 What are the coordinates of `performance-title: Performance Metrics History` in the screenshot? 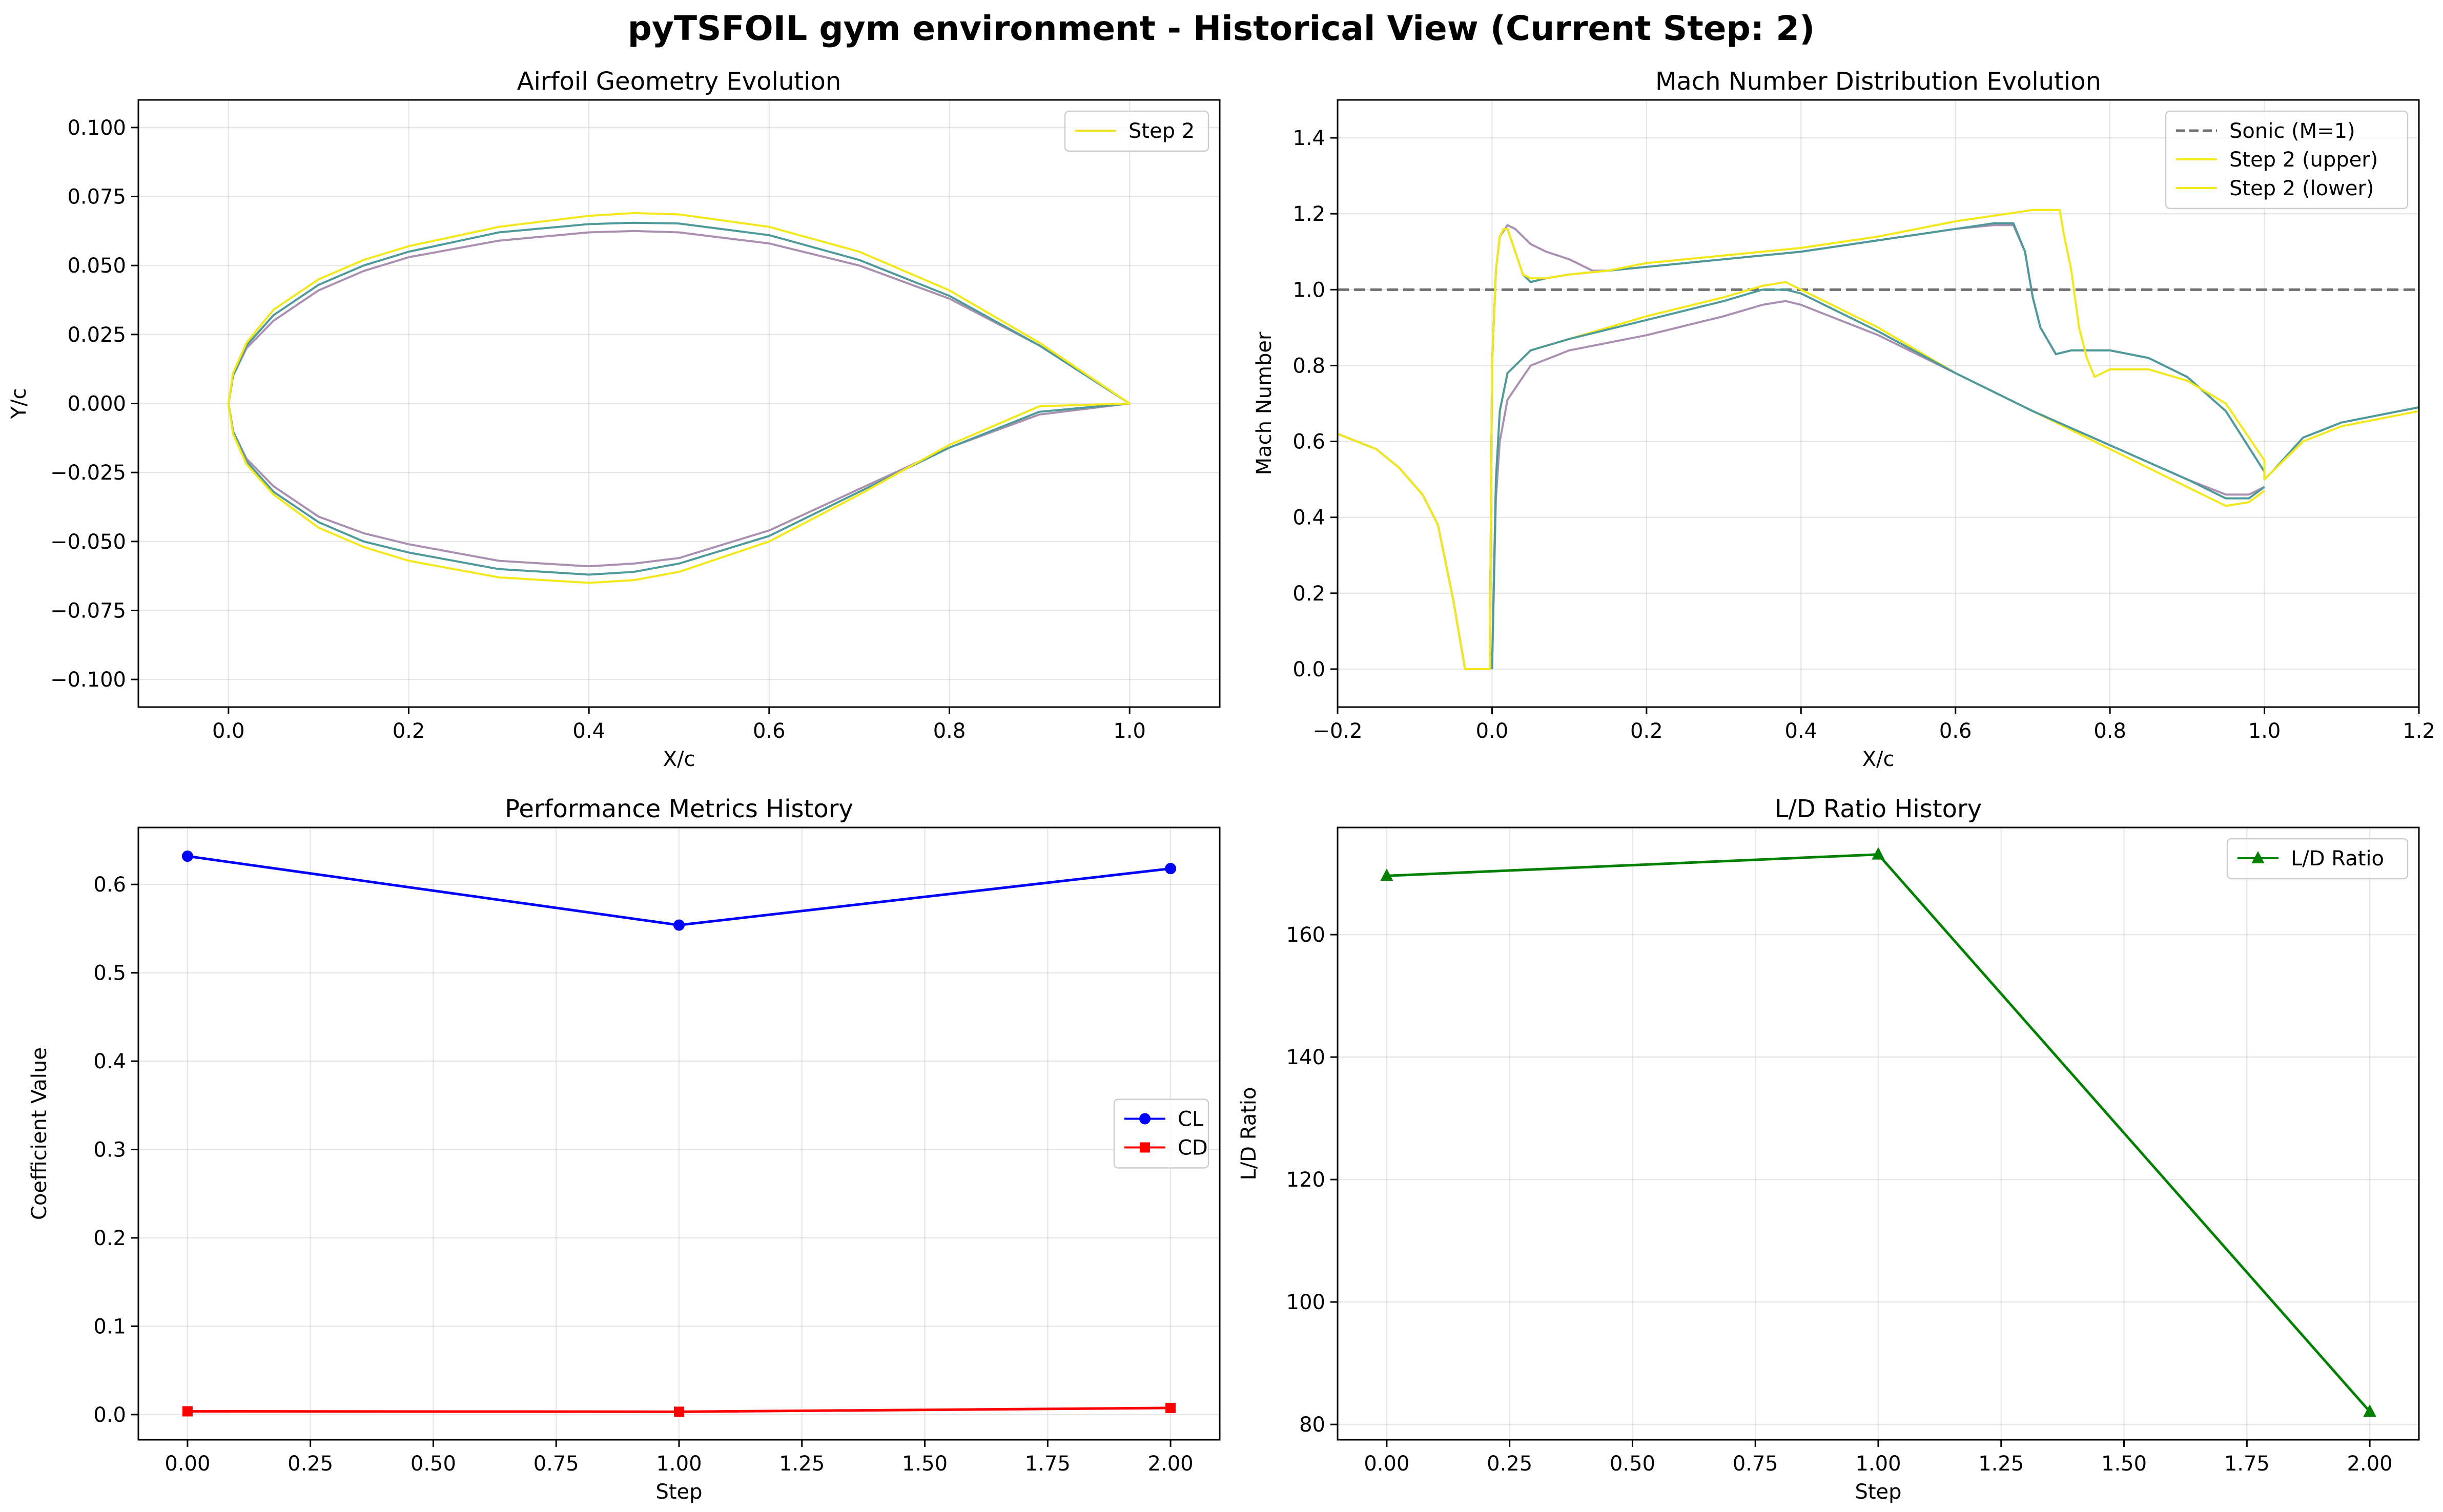 It's located at (679, 809).